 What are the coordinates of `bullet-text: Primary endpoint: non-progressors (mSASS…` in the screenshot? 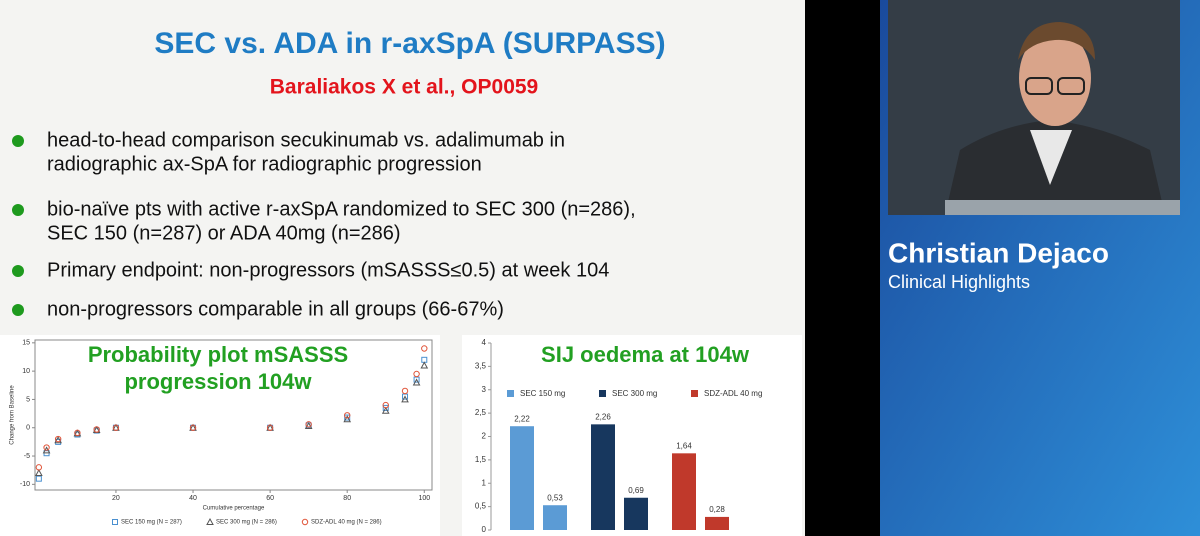 It's located at (328, 270).